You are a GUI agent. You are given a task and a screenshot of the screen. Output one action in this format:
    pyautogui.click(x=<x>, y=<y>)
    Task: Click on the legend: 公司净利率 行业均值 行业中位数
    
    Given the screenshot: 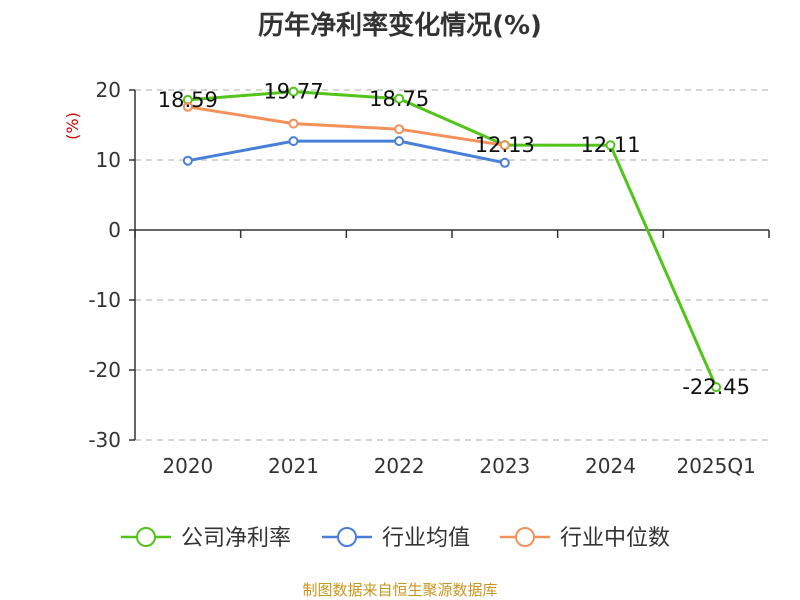 What is the action you would take?
    pyautogui.click(x=395, y=538)
    